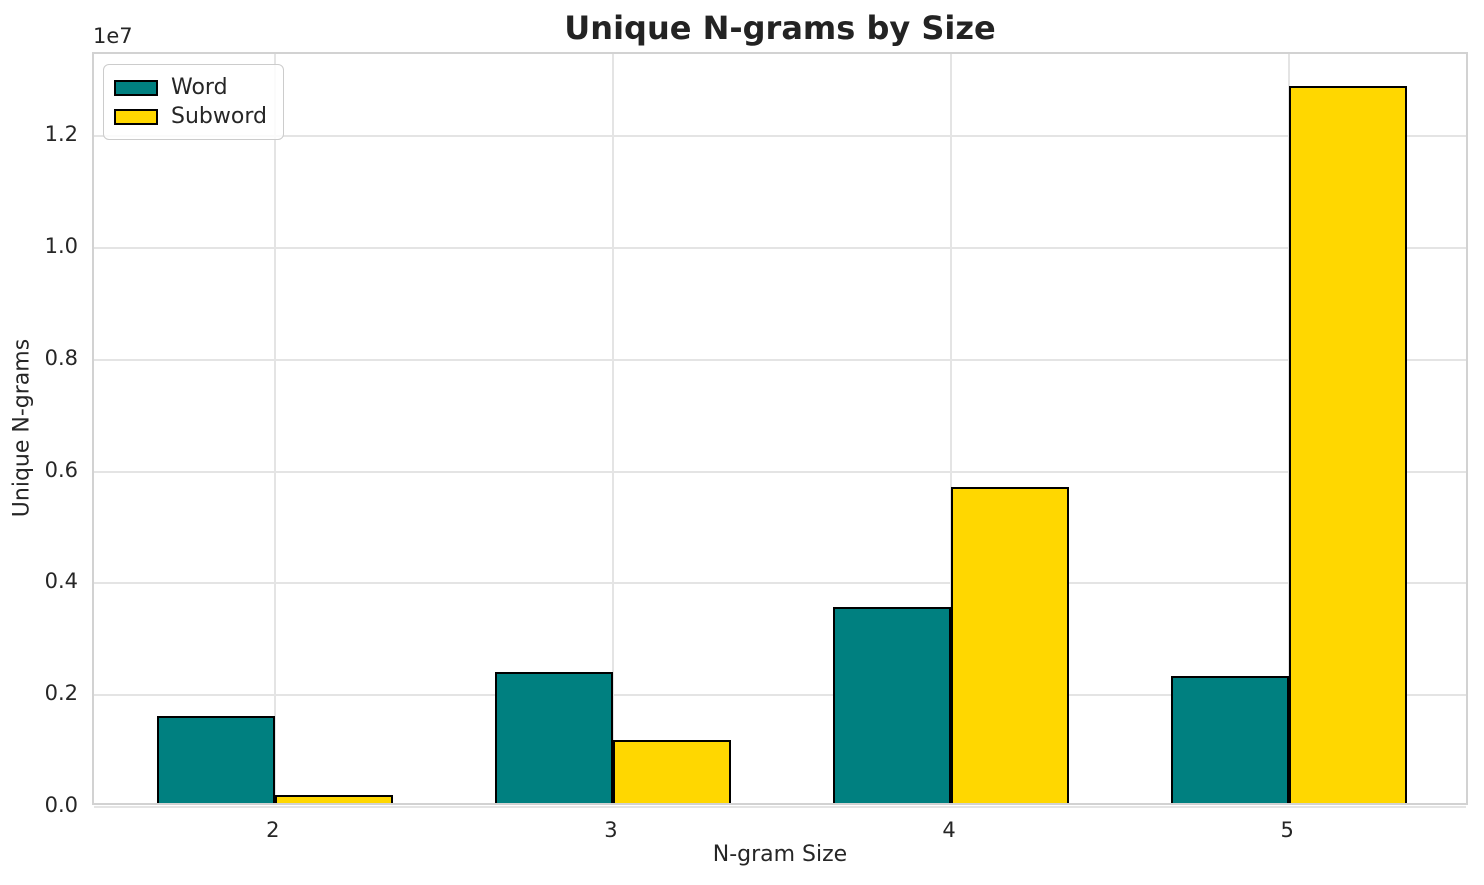  What do you see at coordinates (61, 805) in the screenshot?
I see `y-tick-label: 0.0` at bounding box center [61, 805].